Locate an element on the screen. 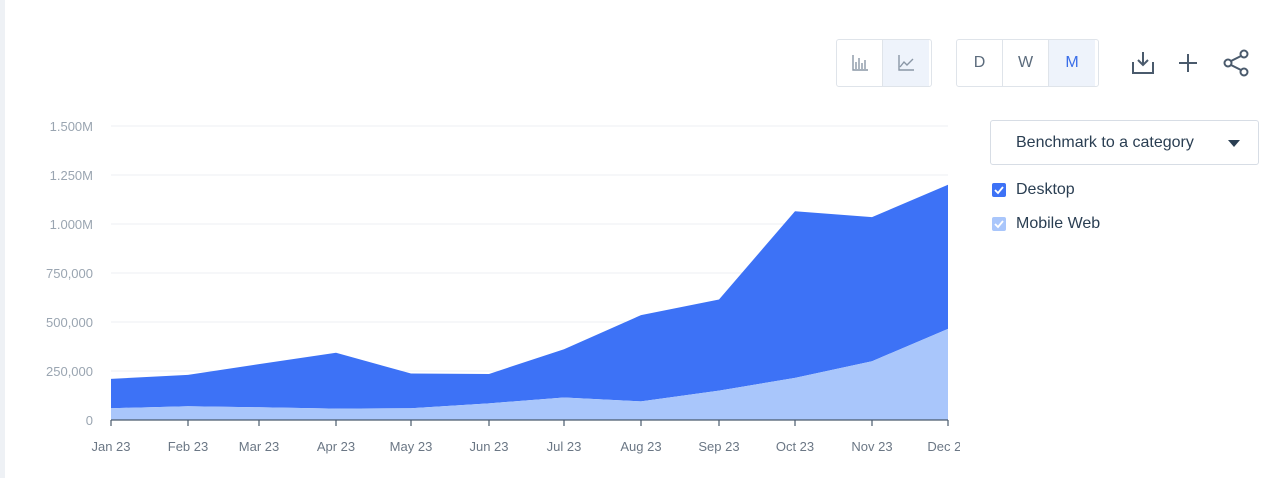  x-tick-label: Nov 23 is located at coordinates (871, 446).